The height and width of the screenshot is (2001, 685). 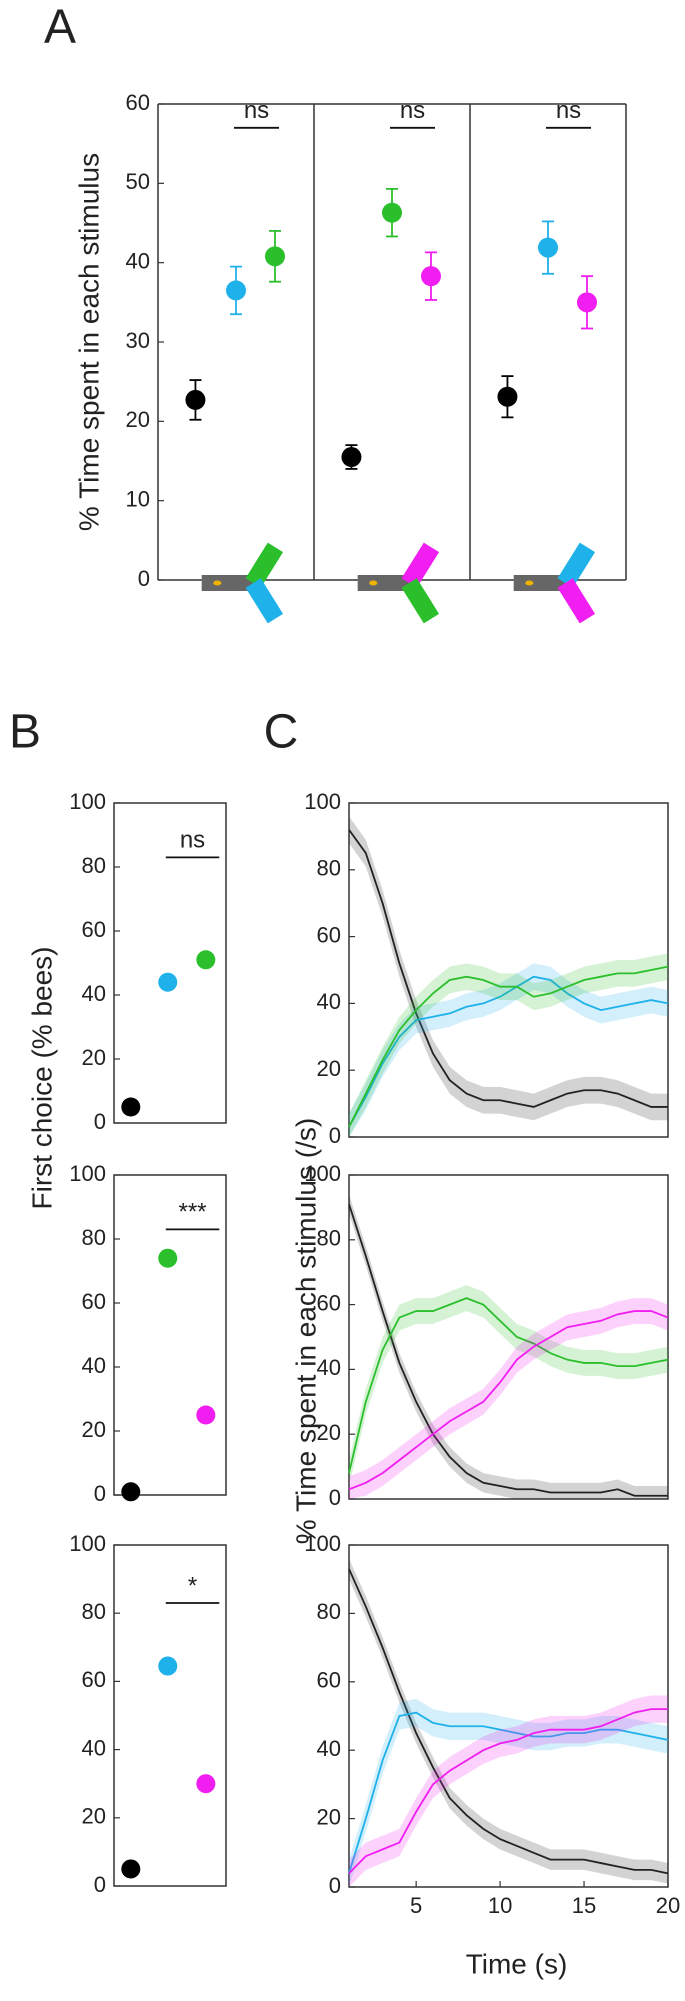 I want to click on x-axis-label: Time (s), so click(x=517, y=1963).